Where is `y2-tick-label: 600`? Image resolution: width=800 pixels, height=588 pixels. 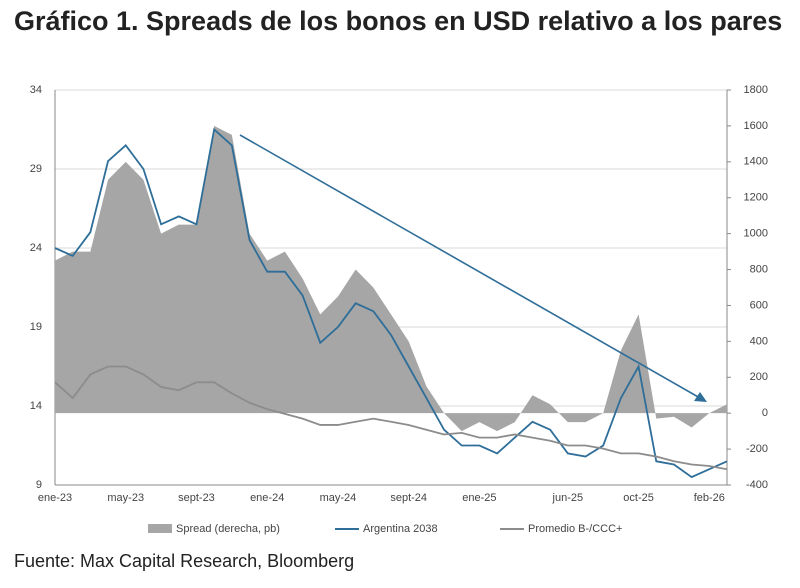 y2-tick-label: 600 is located at coordinates (759, 305).